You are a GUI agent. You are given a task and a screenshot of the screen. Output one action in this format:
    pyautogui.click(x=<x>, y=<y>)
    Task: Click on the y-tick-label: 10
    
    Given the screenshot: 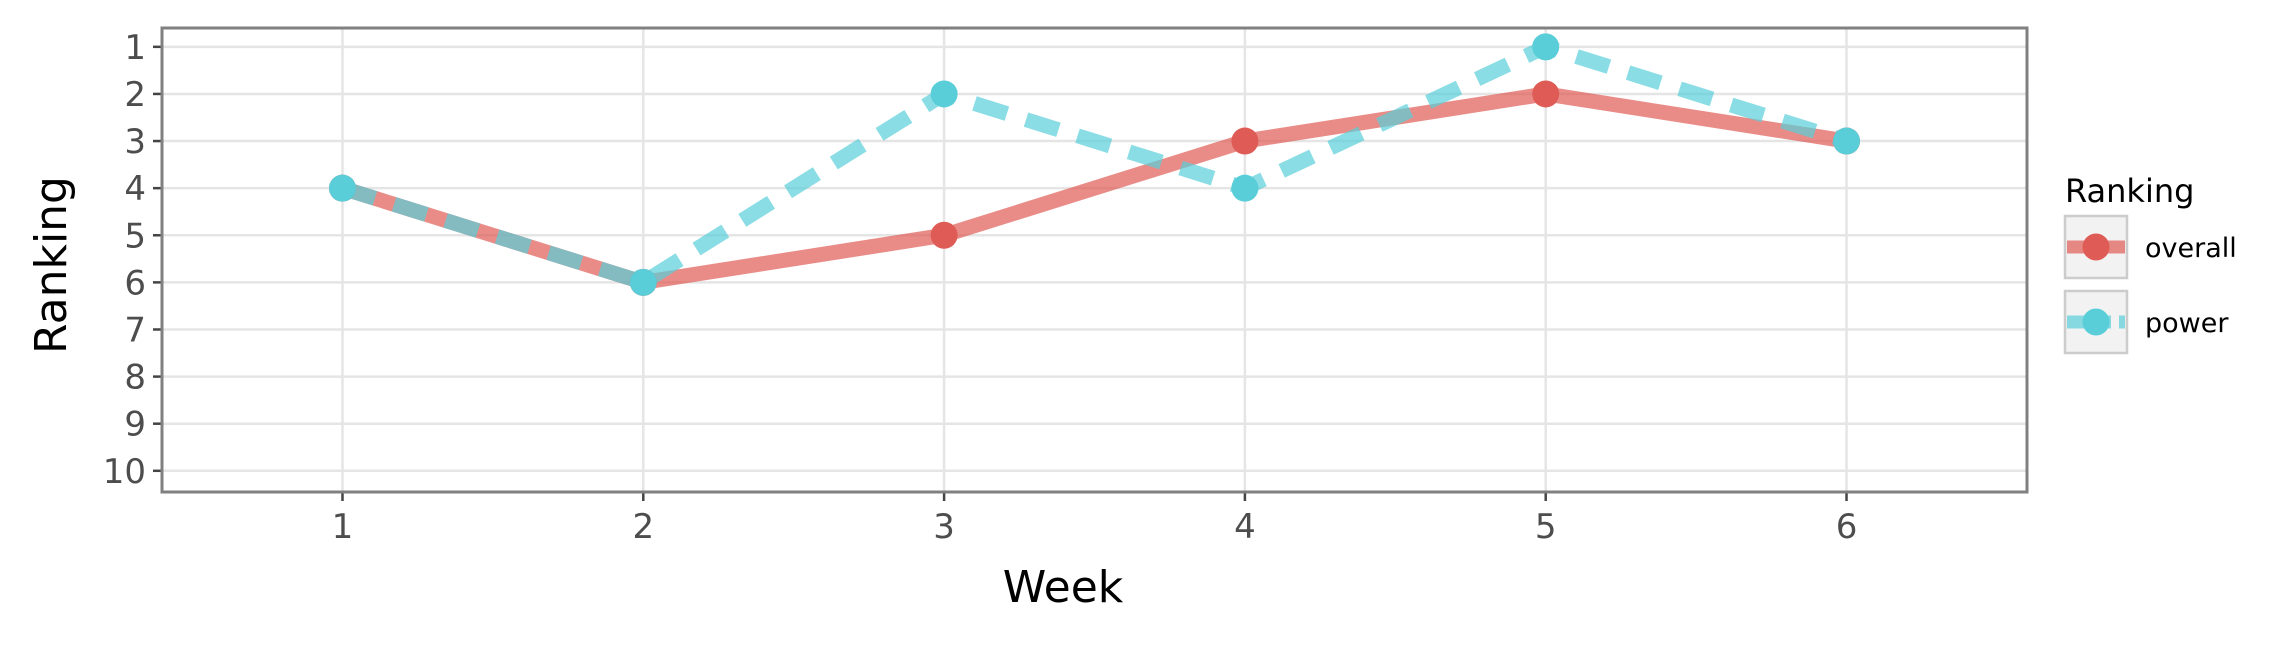 What is the action you would take?
    pyautogui.click(x=124, y=472)
    